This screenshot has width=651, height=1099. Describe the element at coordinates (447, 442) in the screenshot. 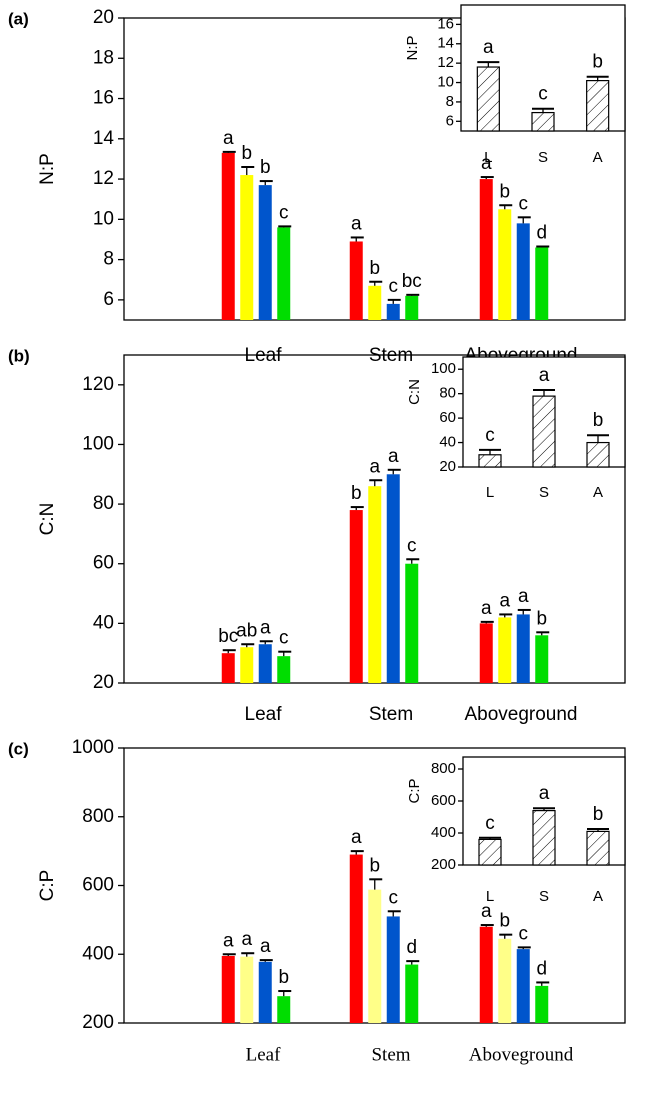

I see `inset-y-tick-label: 40` at that location.